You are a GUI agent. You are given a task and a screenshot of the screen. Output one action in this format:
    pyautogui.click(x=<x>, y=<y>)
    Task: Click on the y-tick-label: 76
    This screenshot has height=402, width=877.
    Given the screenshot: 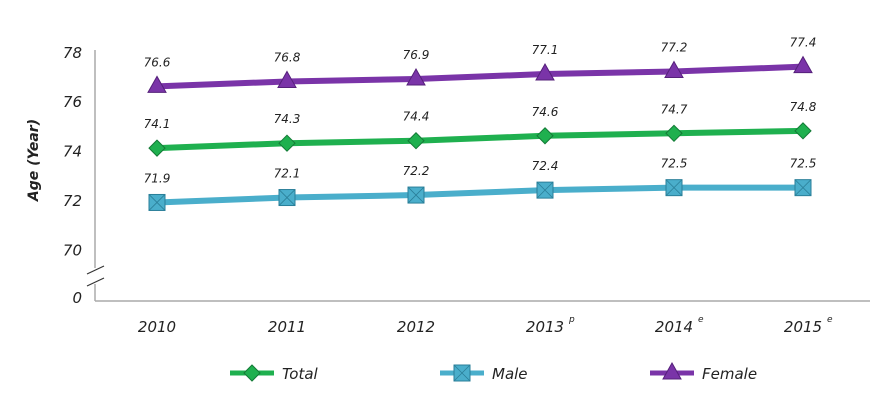 What is the action you would take?
    pyautogui.click(x=72, y=102)
    